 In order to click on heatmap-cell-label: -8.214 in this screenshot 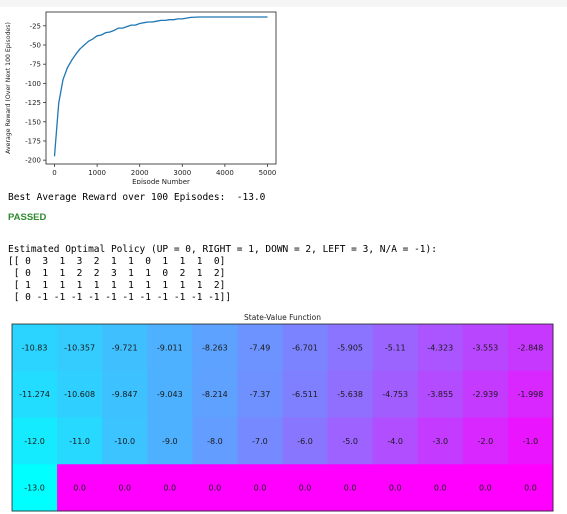, I will do `click(215, 394)`.